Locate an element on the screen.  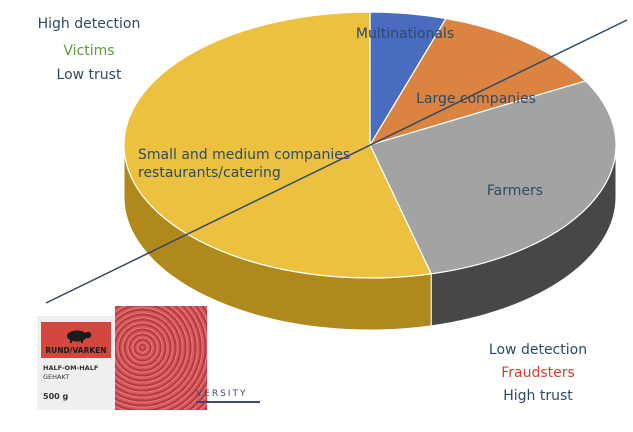
slice-label-multinationals: Multinationals is located at coordinates (405, 34).